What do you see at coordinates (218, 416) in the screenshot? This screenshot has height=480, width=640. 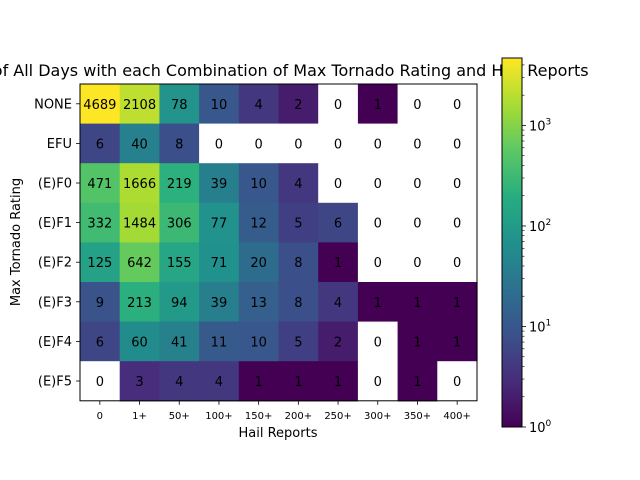 I see `x-tick-label: 100+` at bounding box center [218, 416].